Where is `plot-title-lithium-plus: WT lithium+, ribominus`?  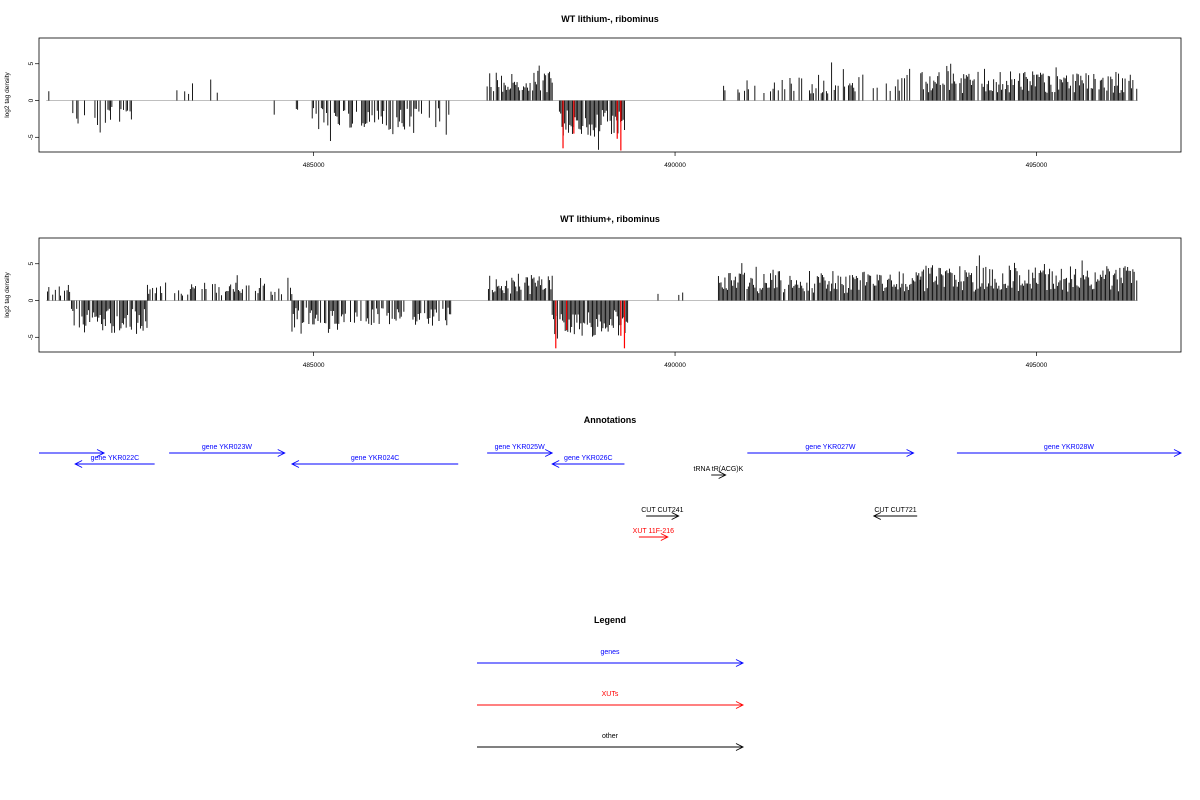
plot-title-lithium-plus: WT lithium+, ribominus is located at coordinates (610, 219).